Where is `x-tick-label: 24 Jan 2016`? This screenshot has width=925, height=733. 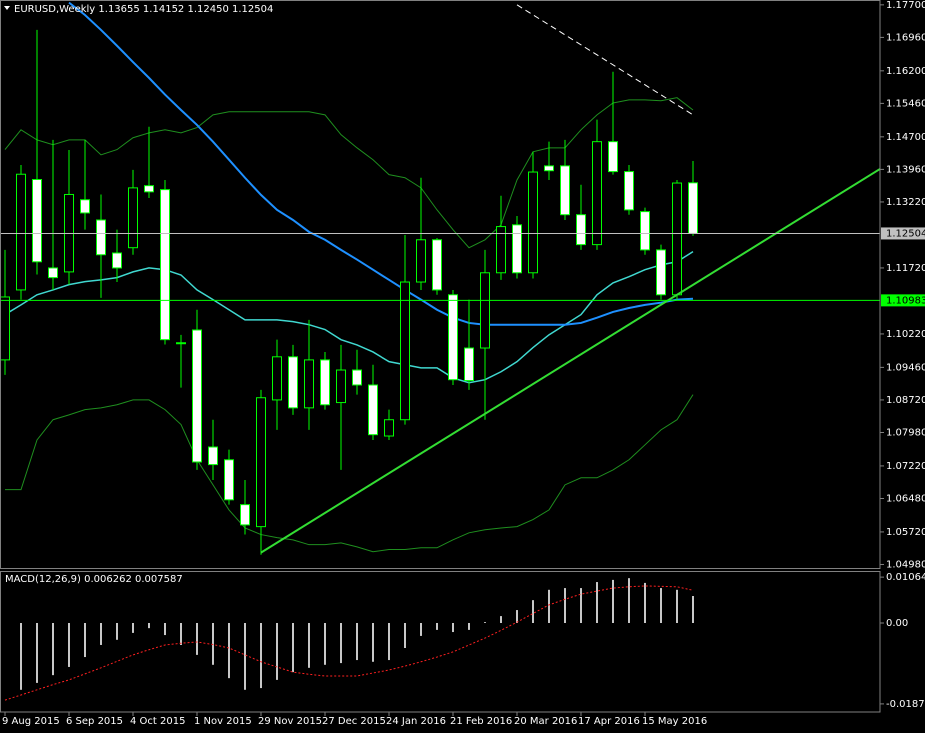 x-tick-label: 24 Jan 2016 is located at coordinates (416, 721).